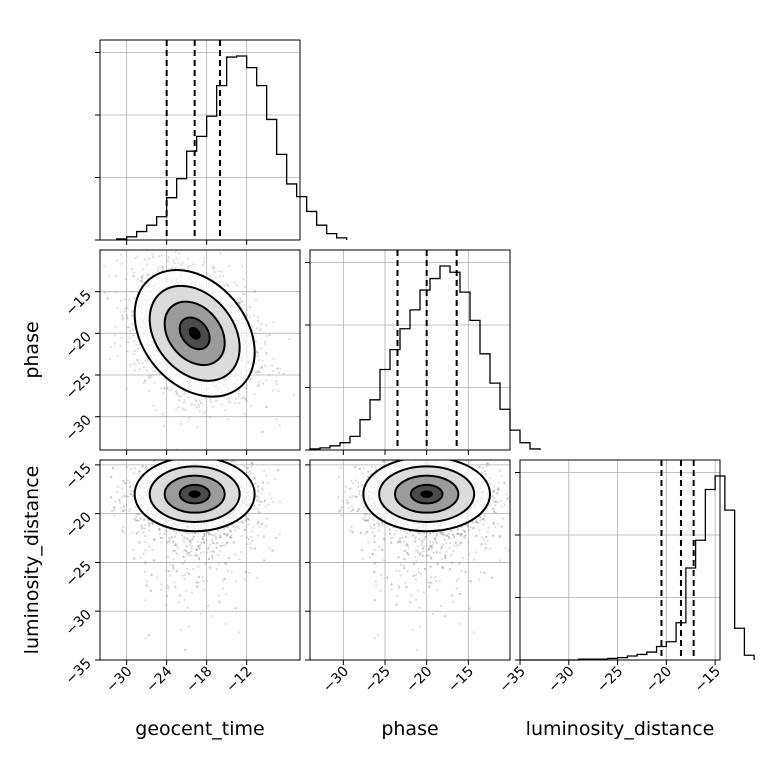  I want to click on histogram-geocent-time, so click(221, 142).